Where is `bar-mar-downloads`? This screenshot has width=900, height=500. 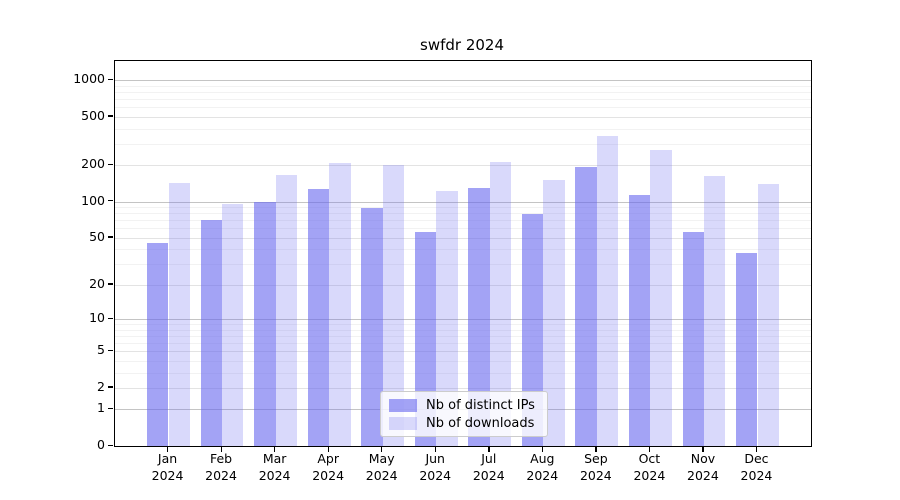
bar-mar-downloads is located at coordinates (286, 310).